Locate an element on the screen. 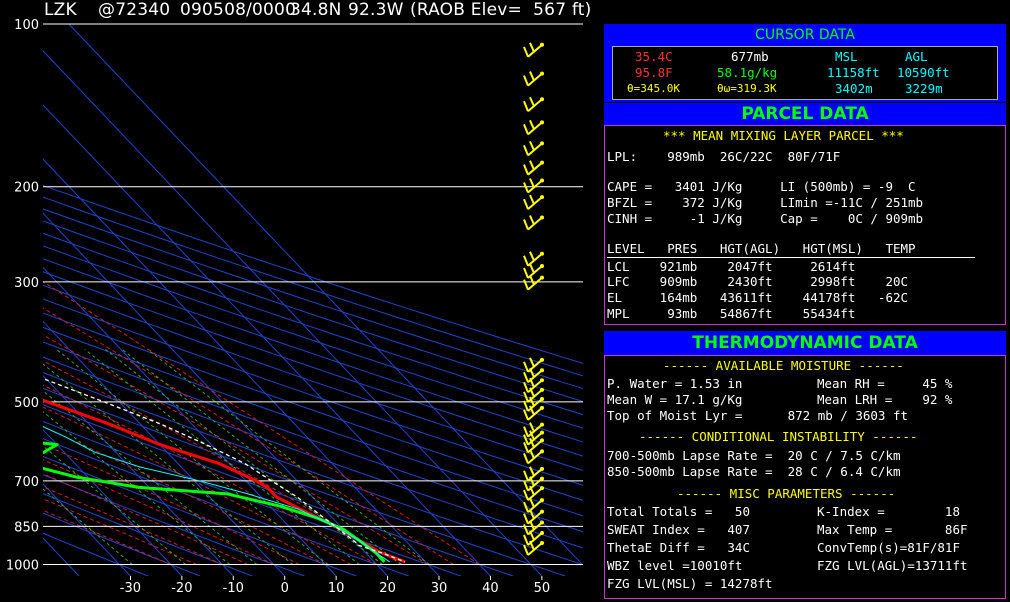  thermo-data-title: THERMODYNAMIC DATA is located at coordinates (805, 343).